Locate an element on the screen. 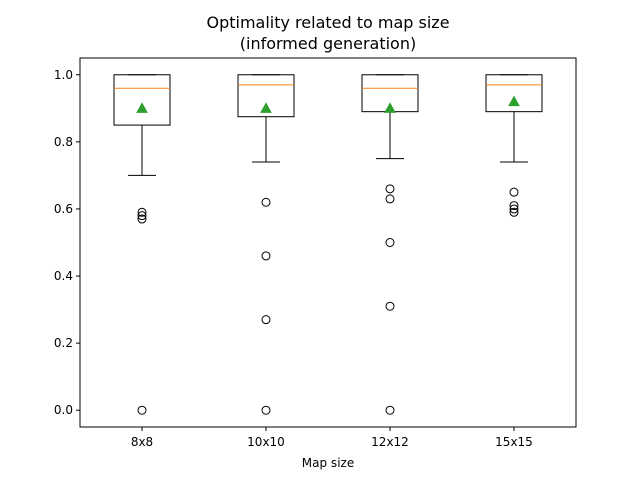  x-axis-label: Map size is located at coordinates (328, 463).